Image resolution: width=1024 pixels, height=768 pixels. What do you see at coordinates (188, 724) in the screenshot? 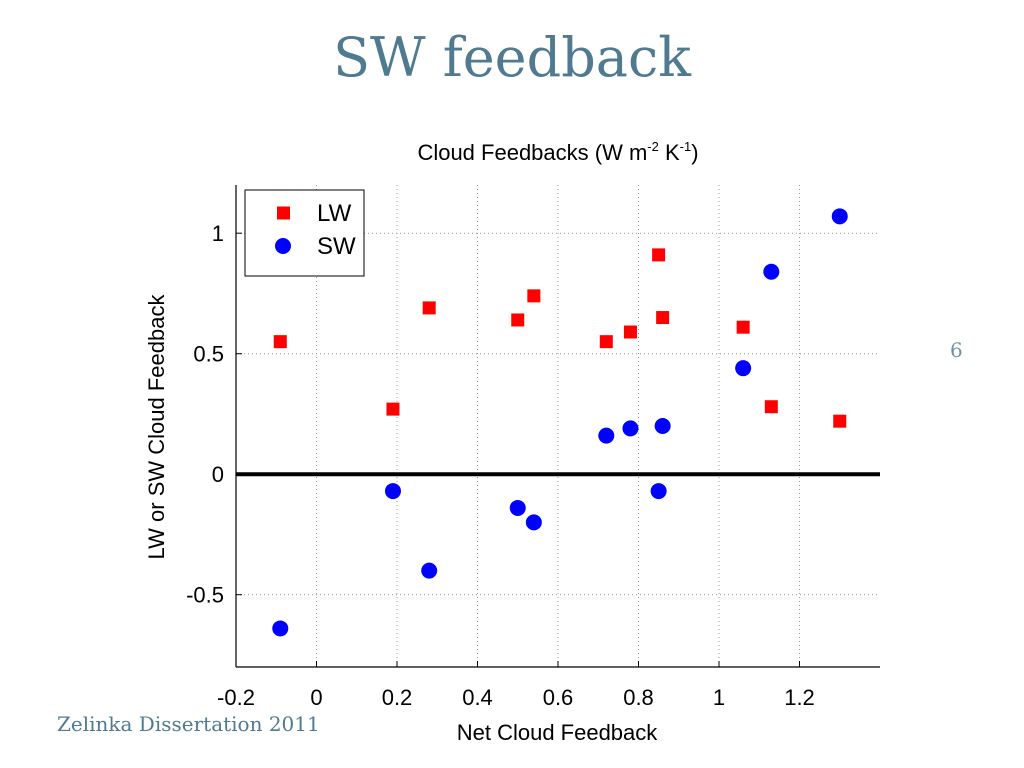
I see `slide-footer-citation: Zelinka Dissertation 2011` at bounding box center [188, 724].